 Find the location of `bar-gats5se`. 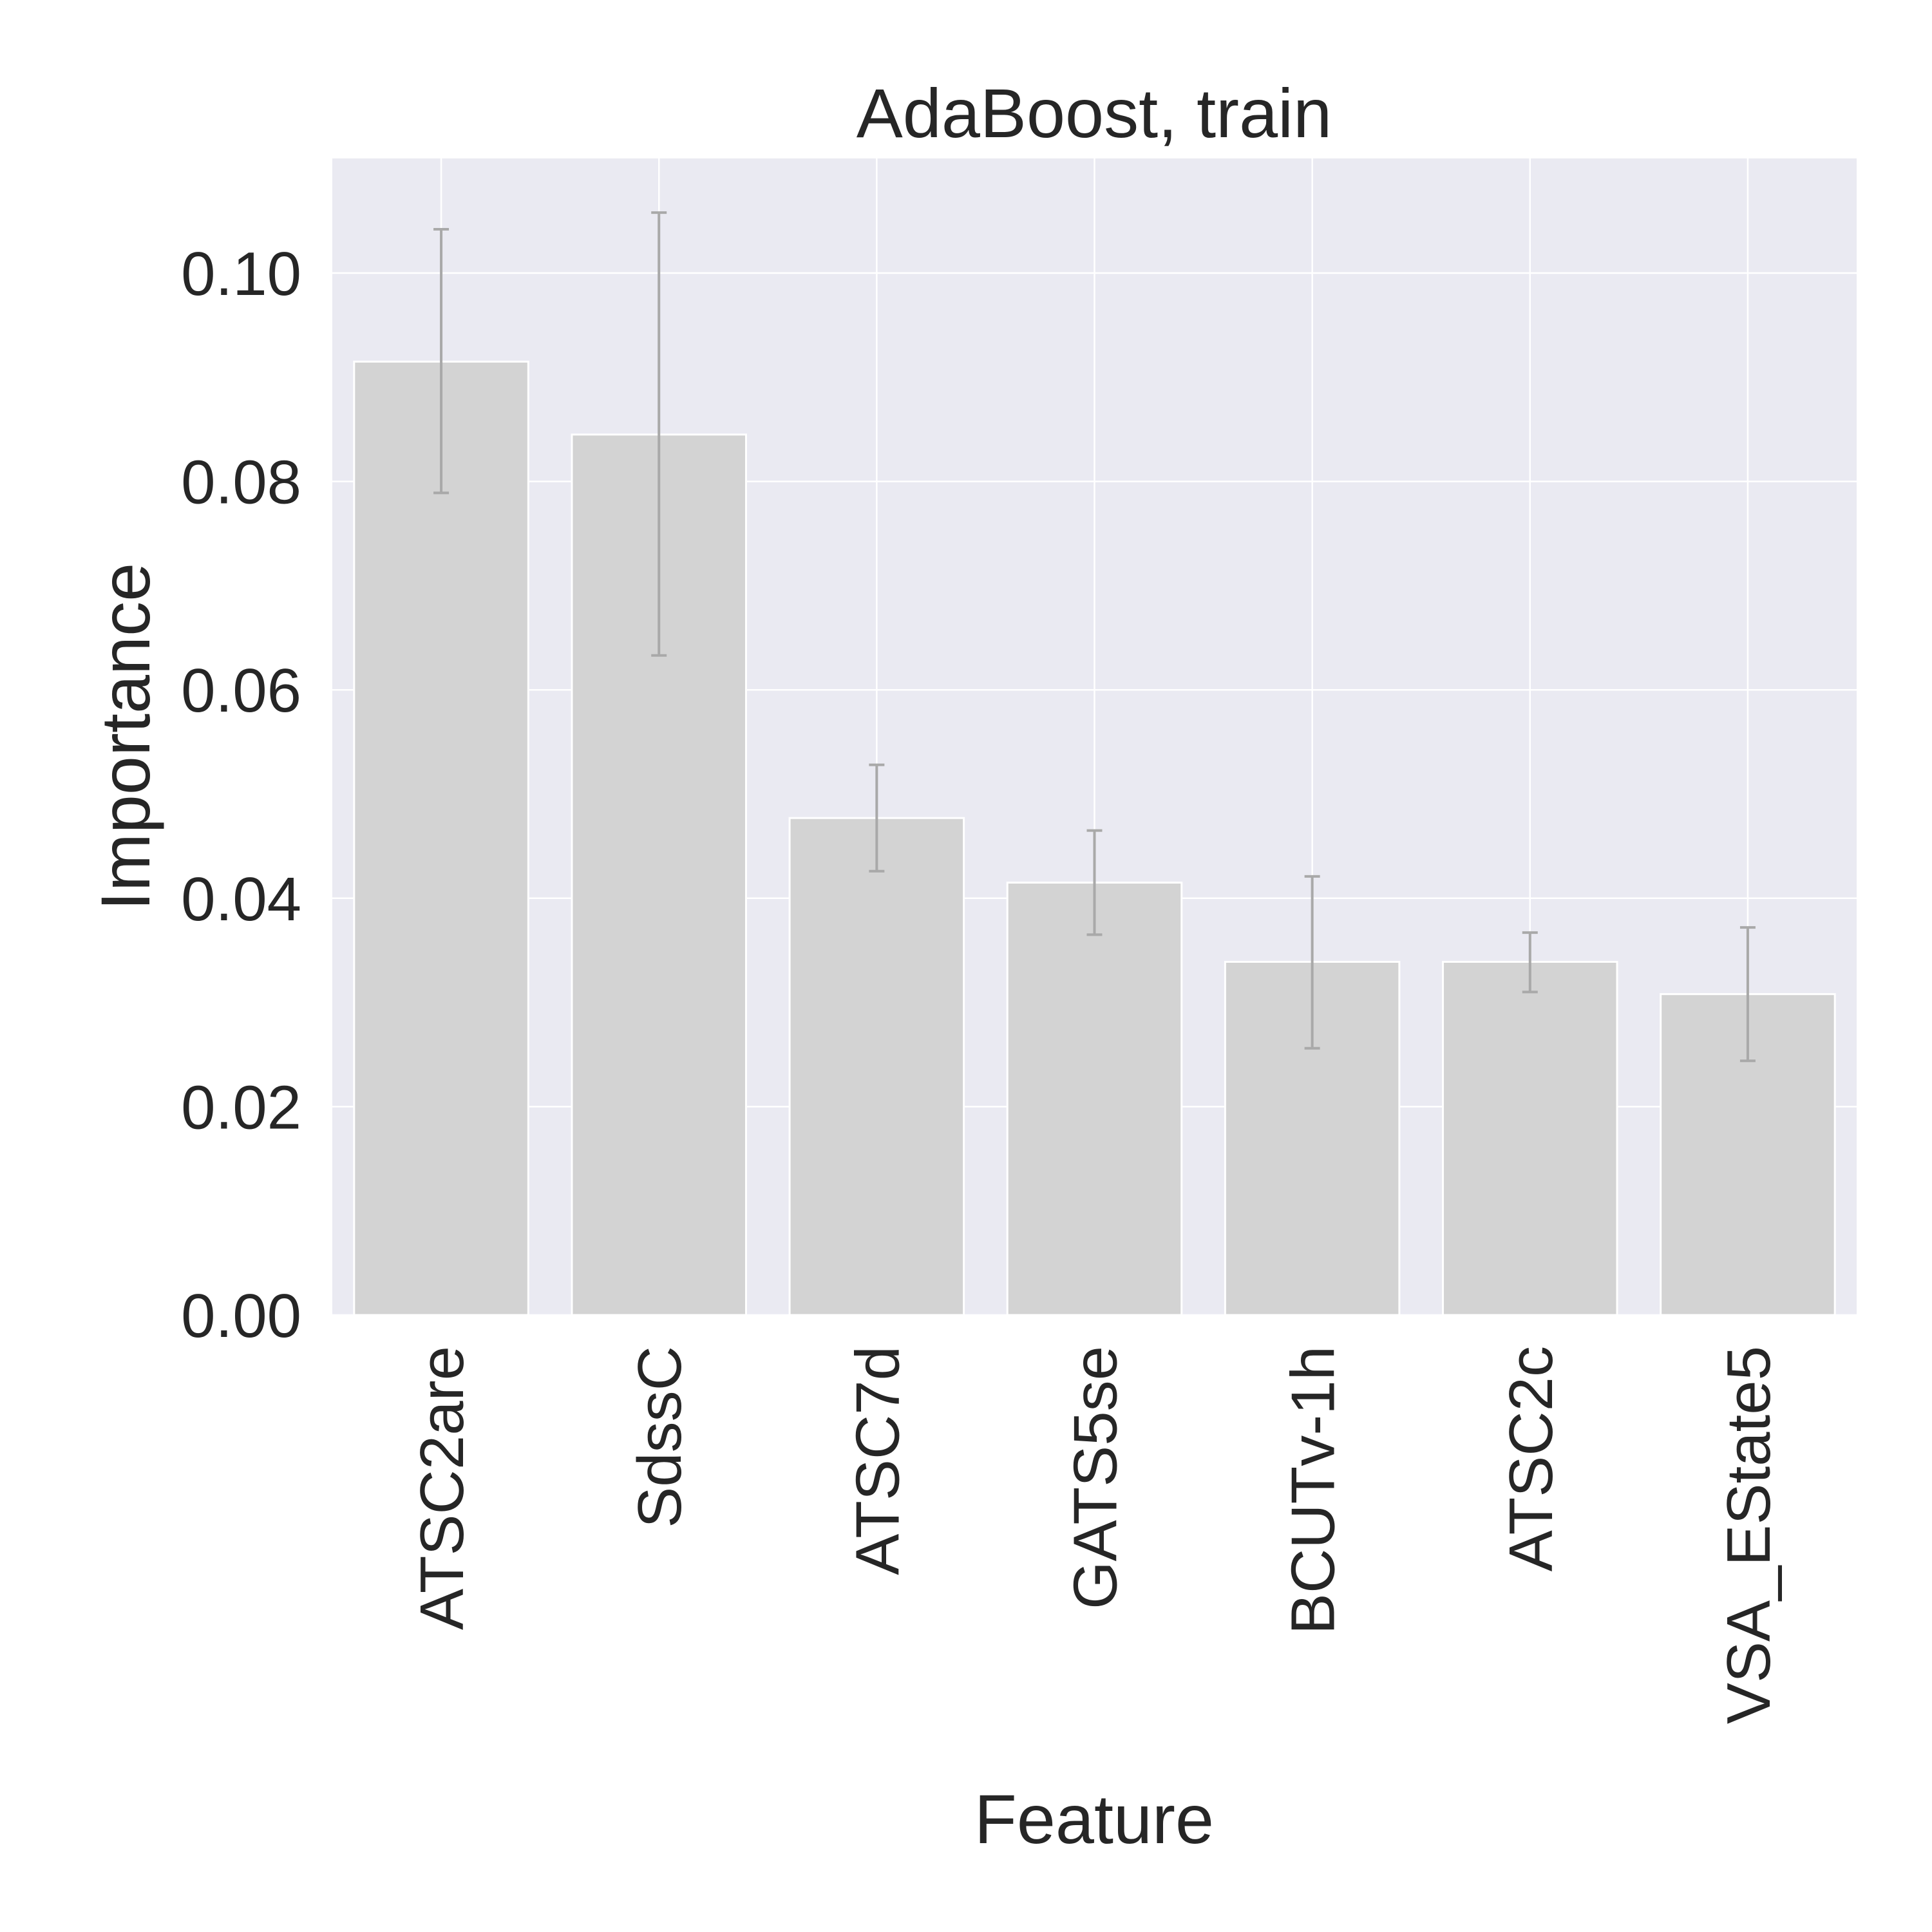

bar-gats5se is located at coordinates (1094, 1099).